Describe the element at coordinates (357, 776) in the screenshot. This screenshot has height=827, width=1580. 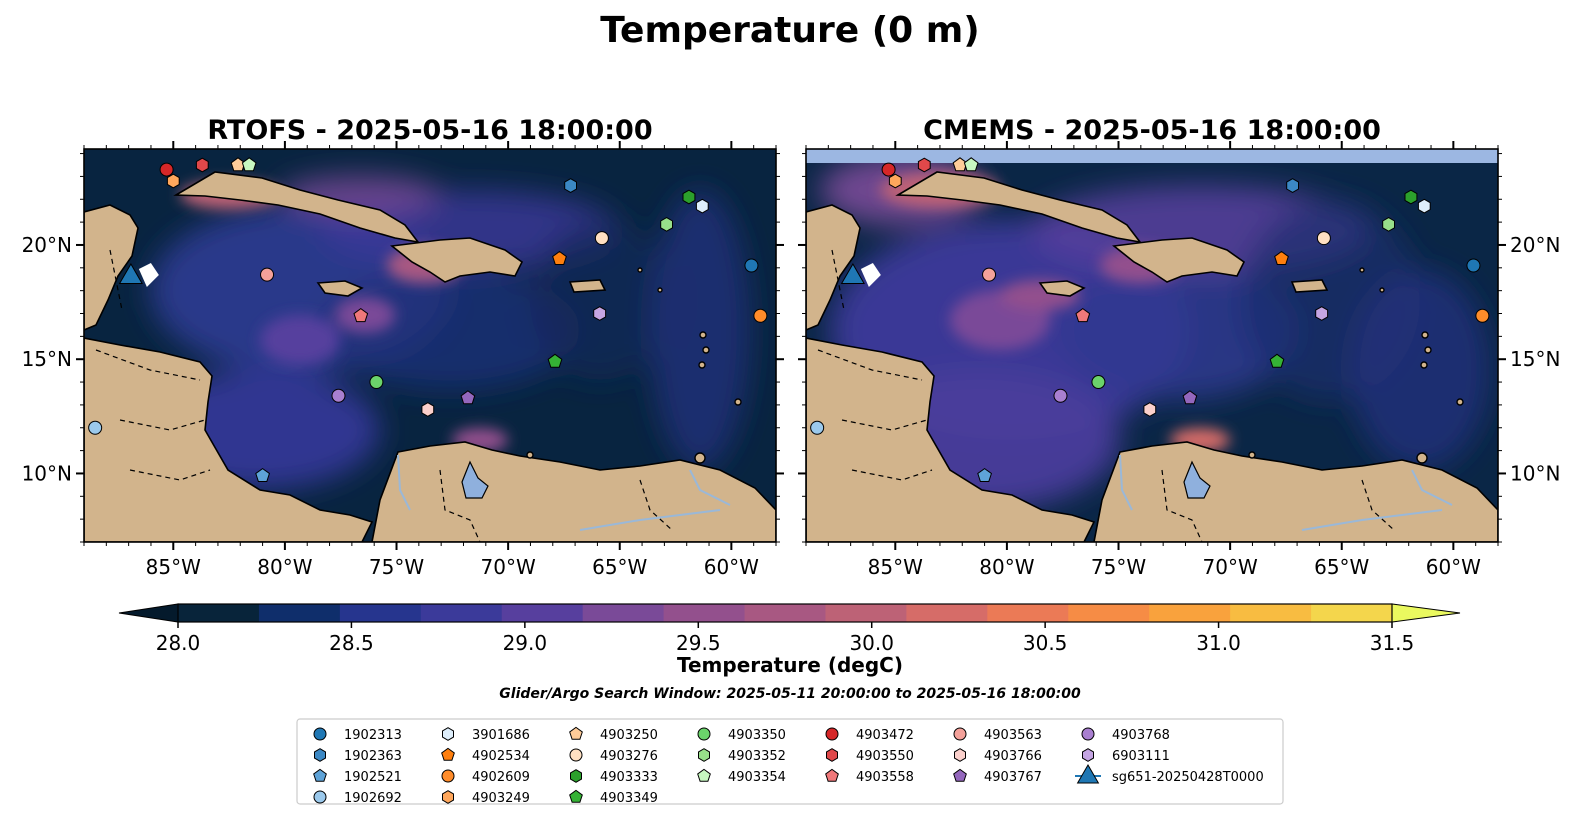
I see `legend-entry-1902521: 1902521` at that location.